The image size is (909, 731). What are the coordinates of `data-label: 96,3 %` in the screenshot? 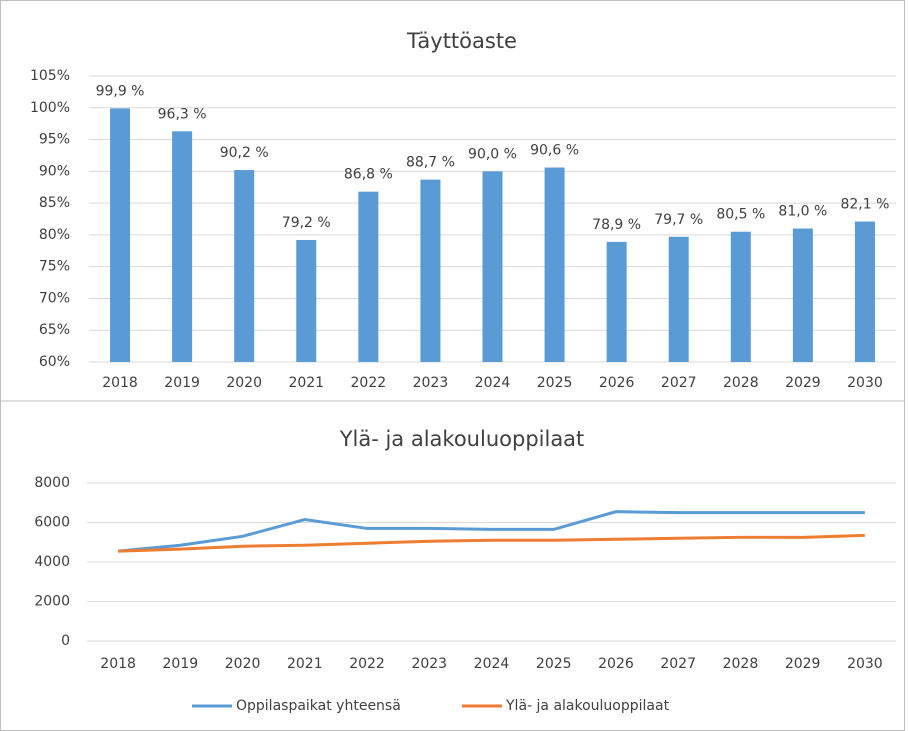 It's located at (182, 114).